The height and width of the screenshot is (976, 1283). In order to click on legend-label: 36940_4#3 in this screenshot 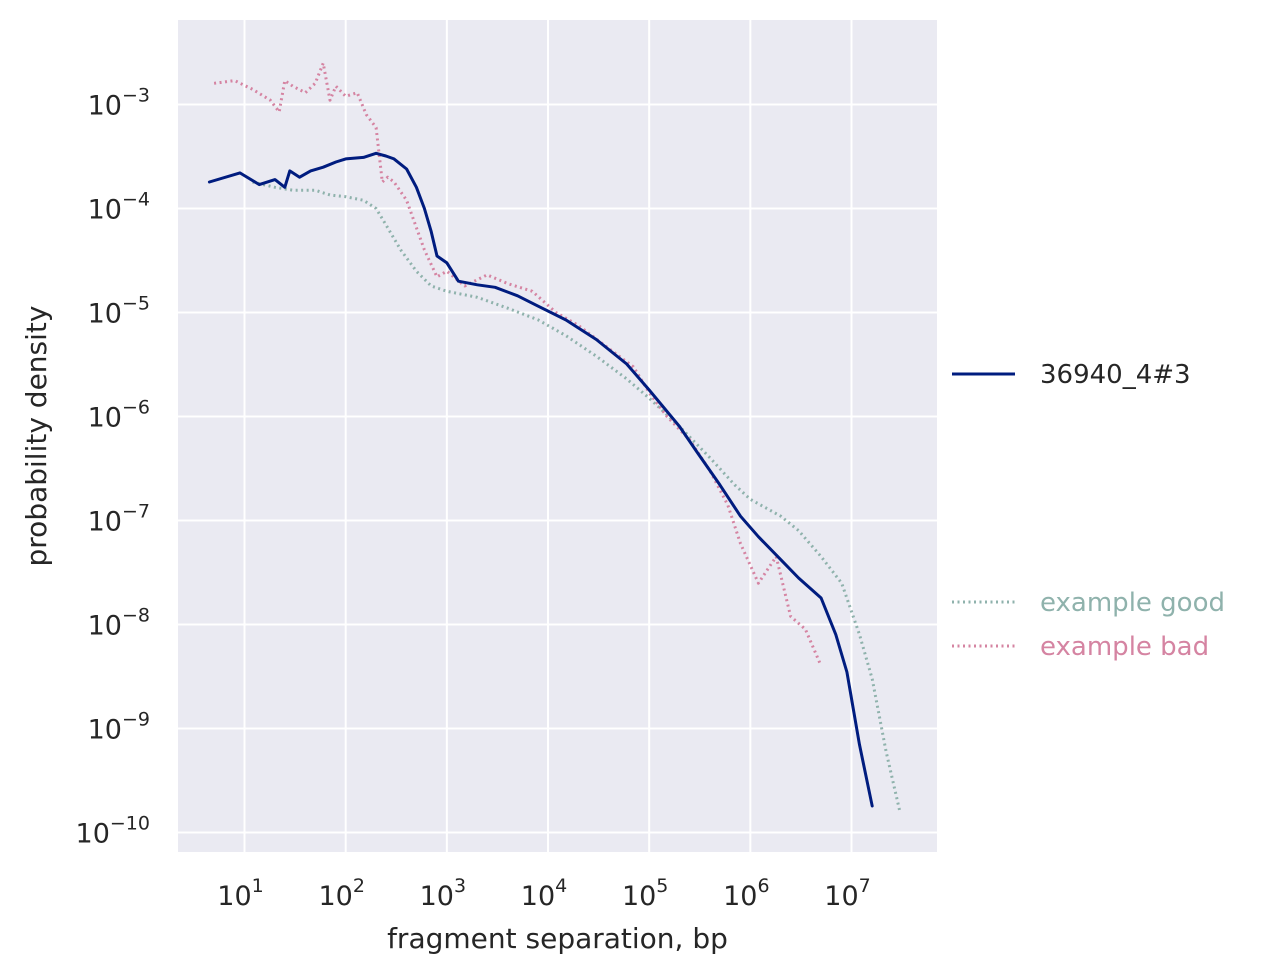, I will do `click(1115, 375)`.